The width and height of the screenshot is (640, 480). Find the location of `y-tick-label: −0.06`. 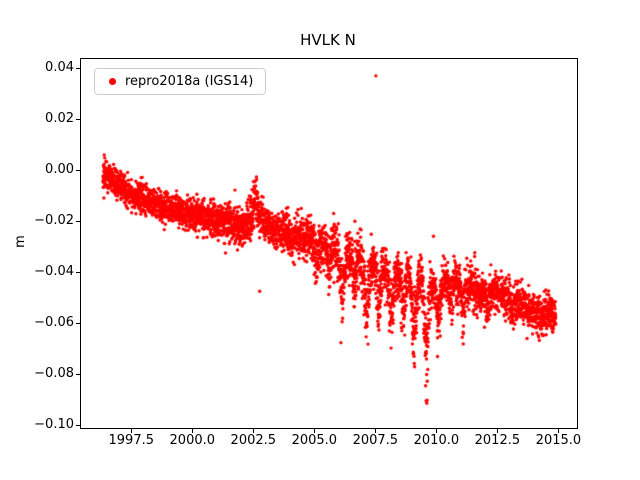

y-tick-label: −0.06 is located at coordinates (54, 323).